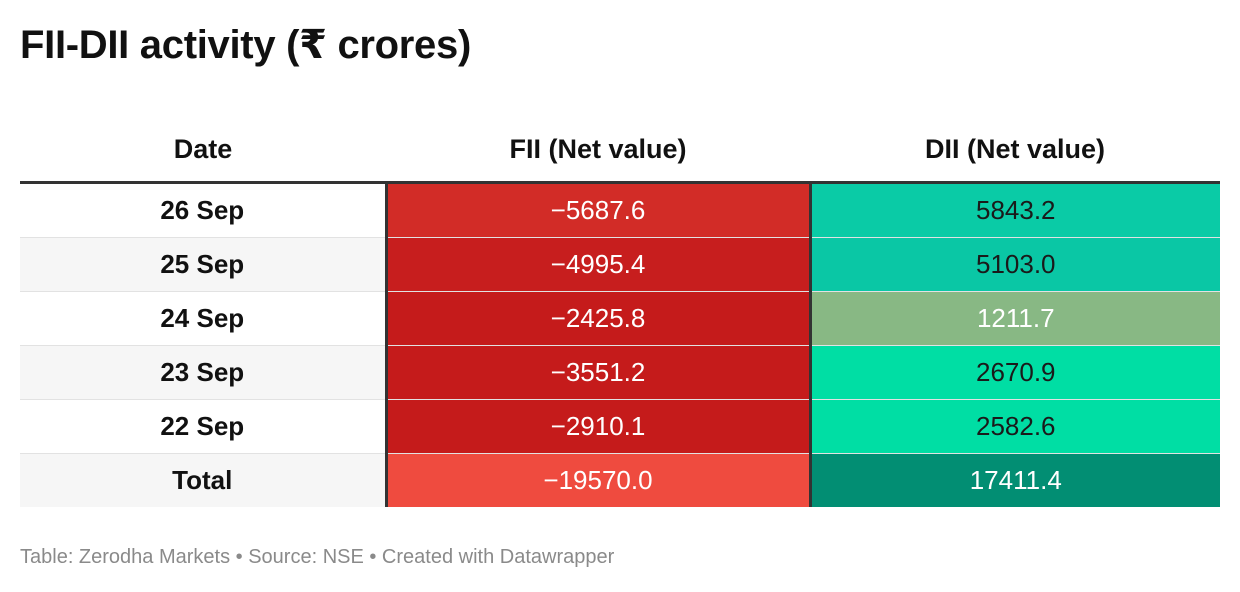  Describe the element at coordinates (1014, 264) in the screenshot. I see `dii-value-cell: 5103.0` at that location.